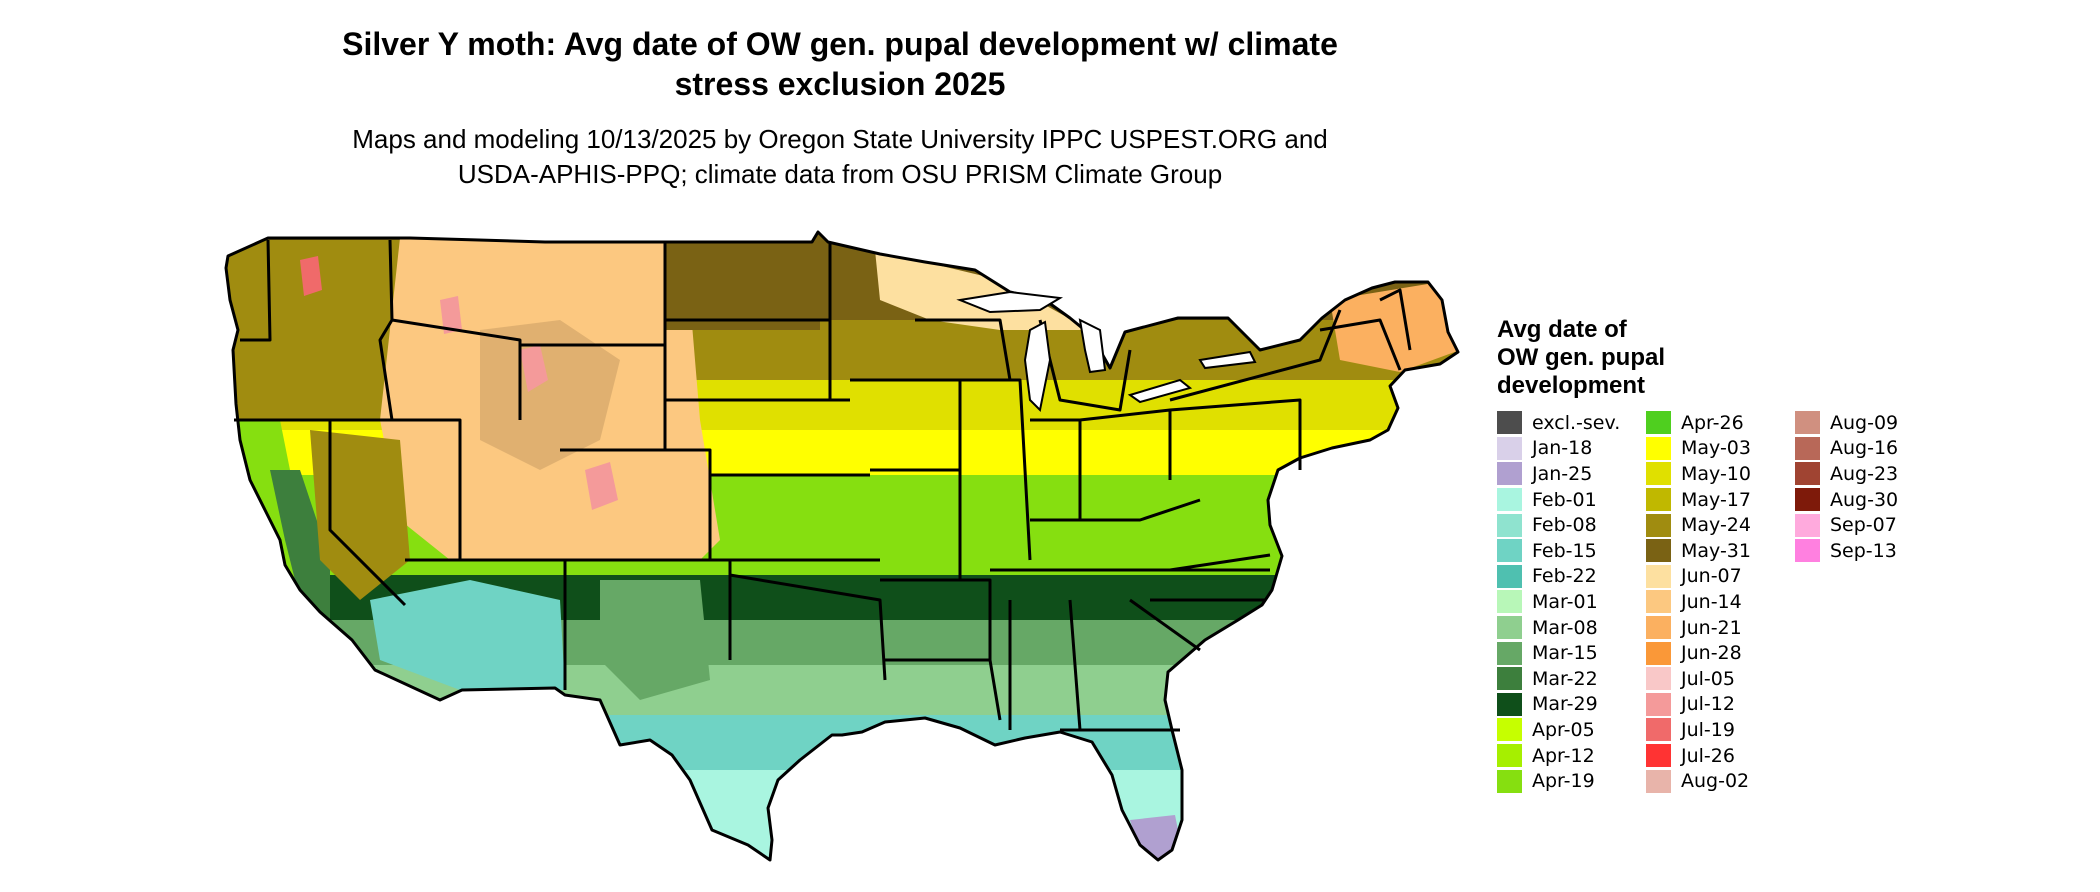 Image resolution: width=2100 pixels, height=892 pixels. I want to click on legend-item: Aug-16, so click(1869, 449).